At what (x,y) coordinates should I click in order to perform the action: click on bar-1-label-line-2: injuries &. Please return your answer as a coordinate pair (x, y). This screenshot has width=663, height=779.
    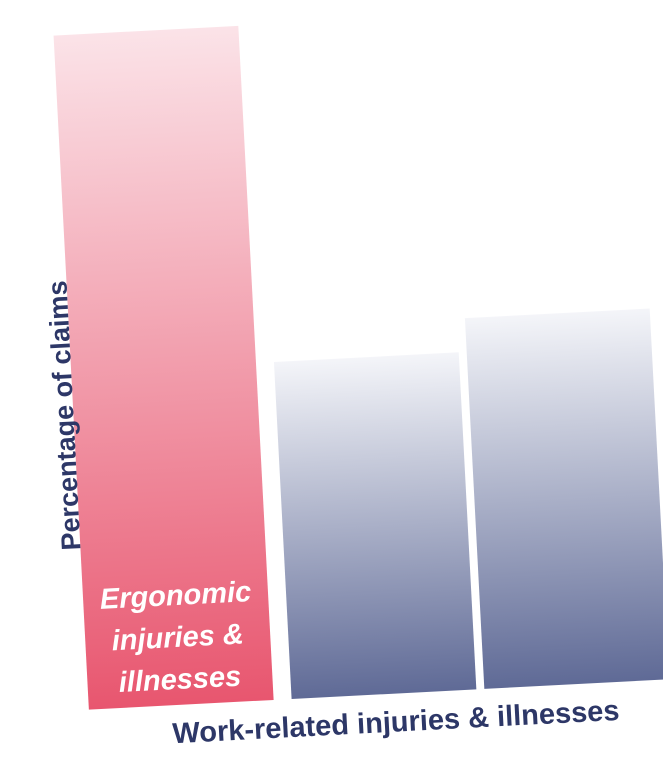
    Looking at the image, I should click on (178, 637).